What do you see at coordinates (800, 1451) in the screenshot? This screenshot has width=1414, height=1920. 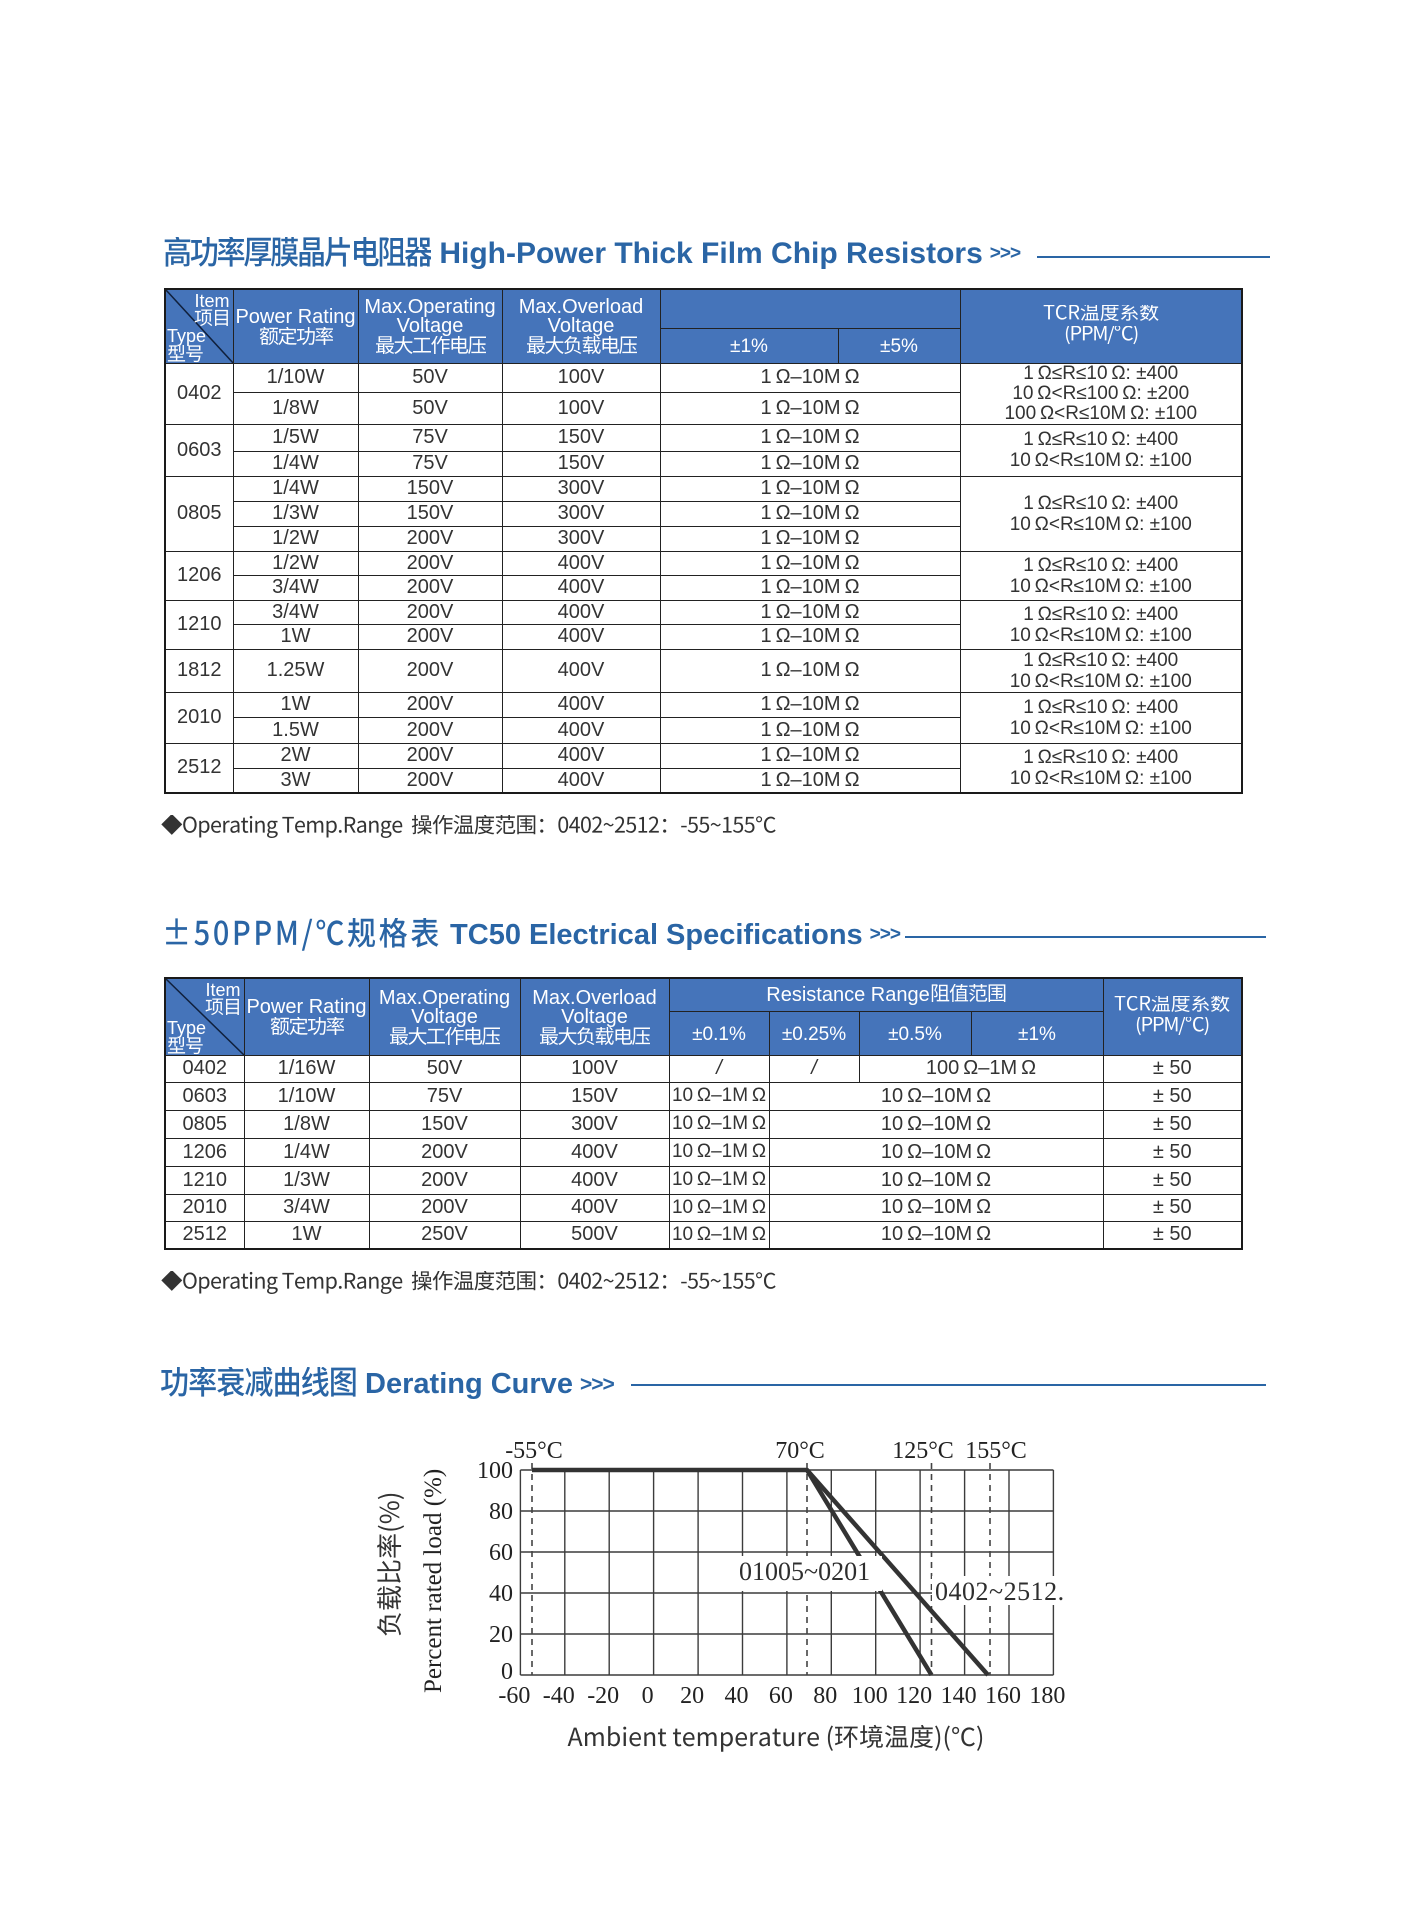 I see `svg-text: 70°C` at bounding box center [800, 1451].